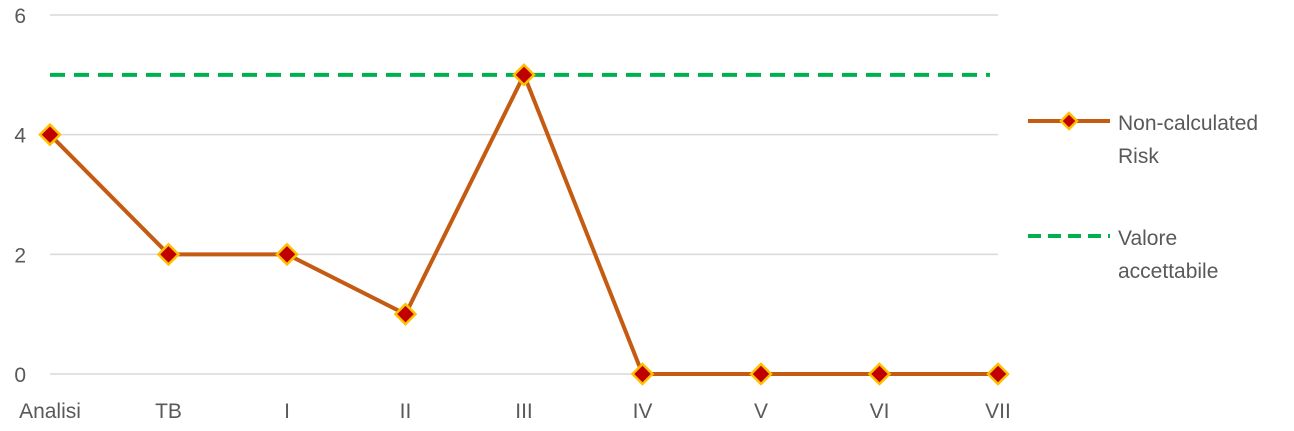 This screenshot has width=1294, height=431. I want to click on y-tick-label: 0, so click(20, 375).